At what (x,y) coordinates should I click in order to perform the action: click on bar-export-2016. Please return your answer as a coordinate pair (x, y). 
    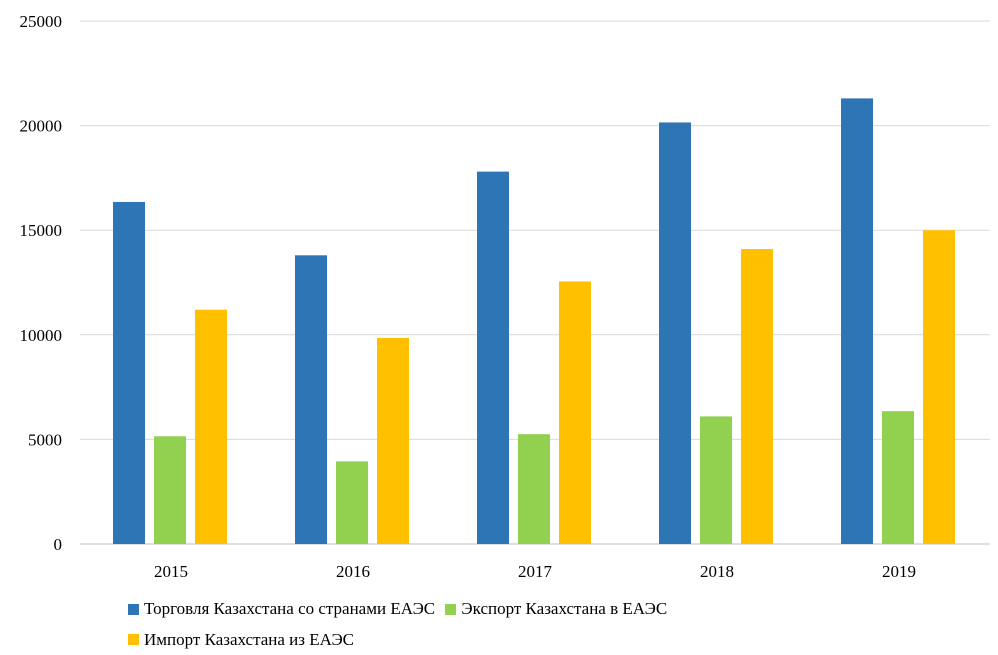
    Looking at the image, I should click on (352, 502).